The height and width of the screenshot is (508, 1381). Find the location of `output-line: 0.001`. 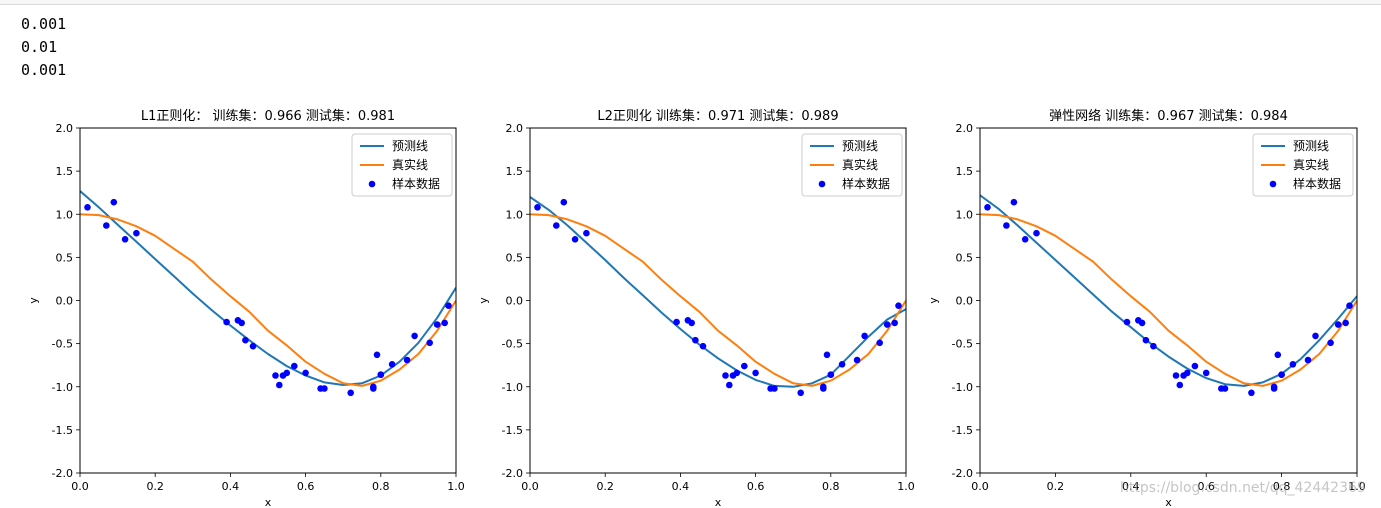

output-line: 0.001 is located at coordinates (44, 24).